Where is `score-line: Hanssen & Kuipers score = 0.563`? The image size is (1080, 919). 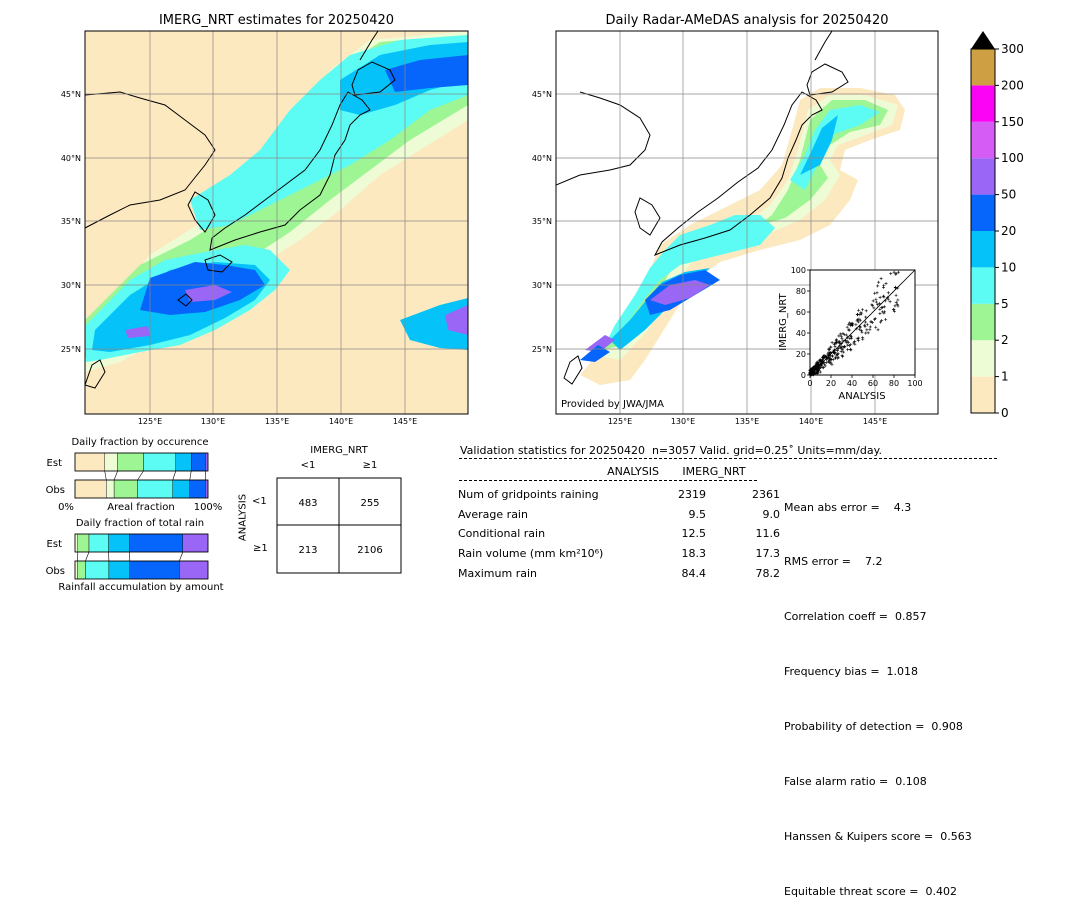 score-line: Hanssen & Kuipers score = 0.563 is located at coordinates (878, 837).